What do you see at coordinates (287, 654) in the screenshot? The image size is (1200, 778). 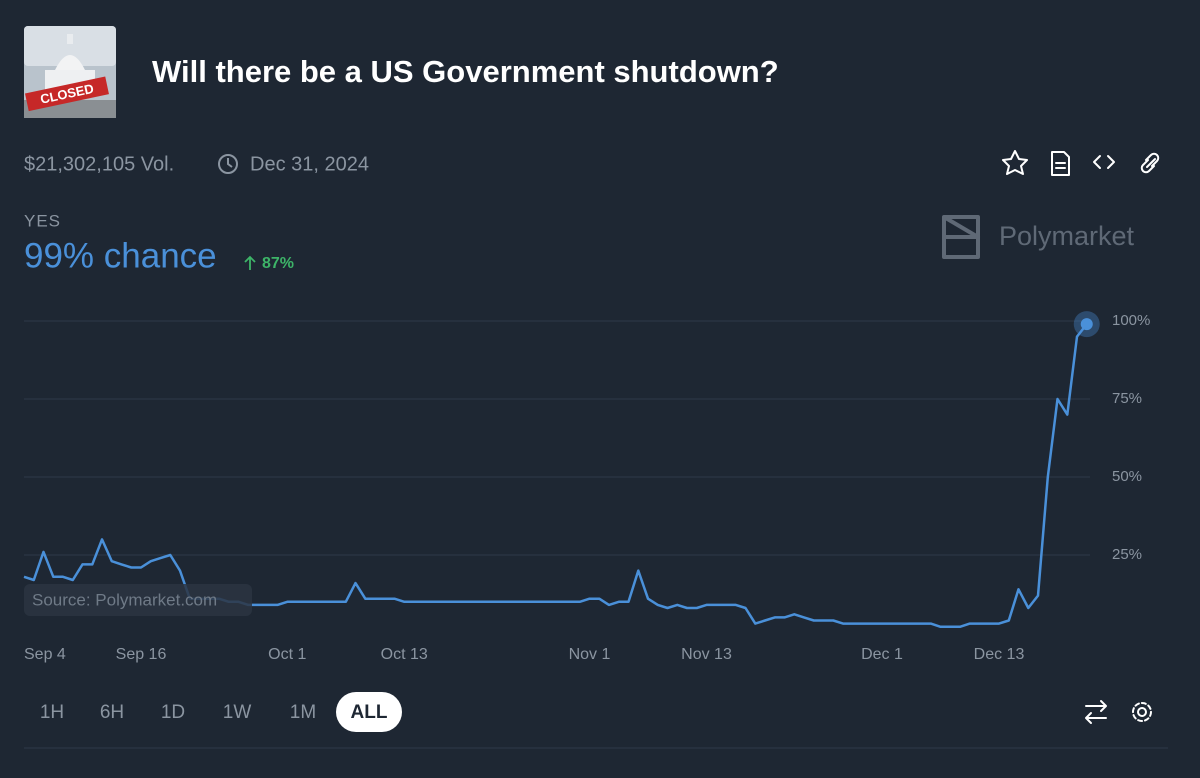 I see `x-tick-label: Oct 1` at bounding box center [287, 654].